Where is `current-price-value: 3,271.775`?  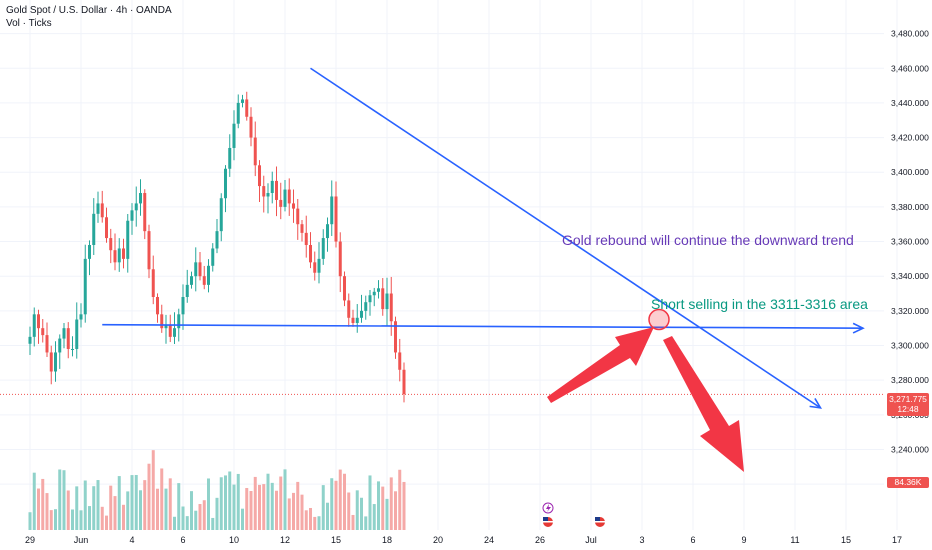
current-price-value: 3,271.775 is located at coordinates (908, 399).